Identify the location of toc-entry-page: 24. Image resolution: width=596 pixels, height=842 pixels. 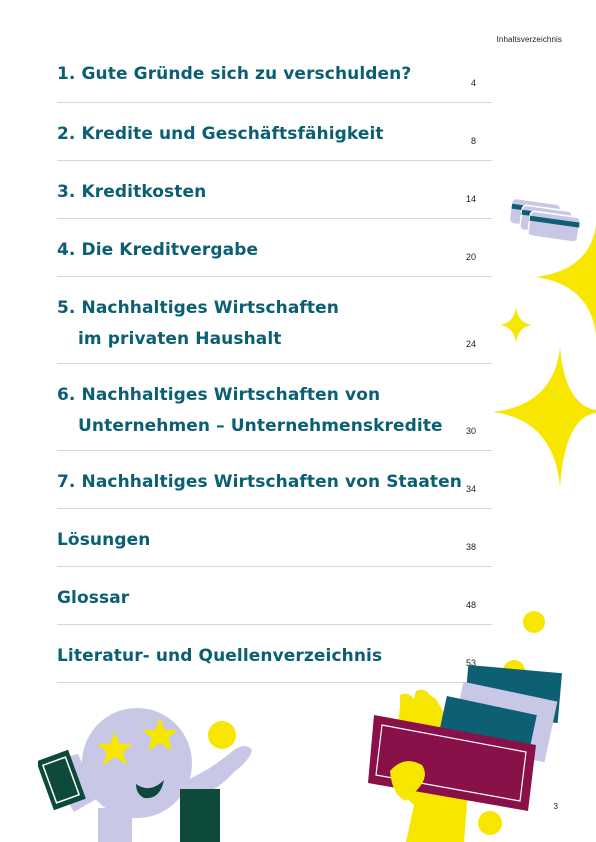
(470, 344).